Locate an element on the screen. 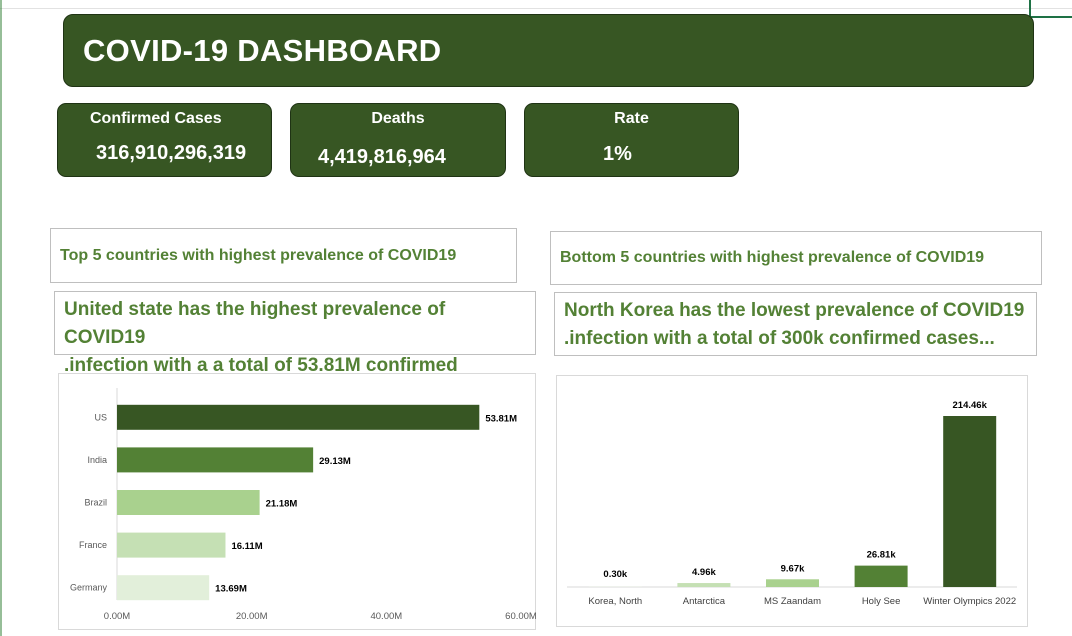  sheet-grid-row is located at coordinates (536, 4).